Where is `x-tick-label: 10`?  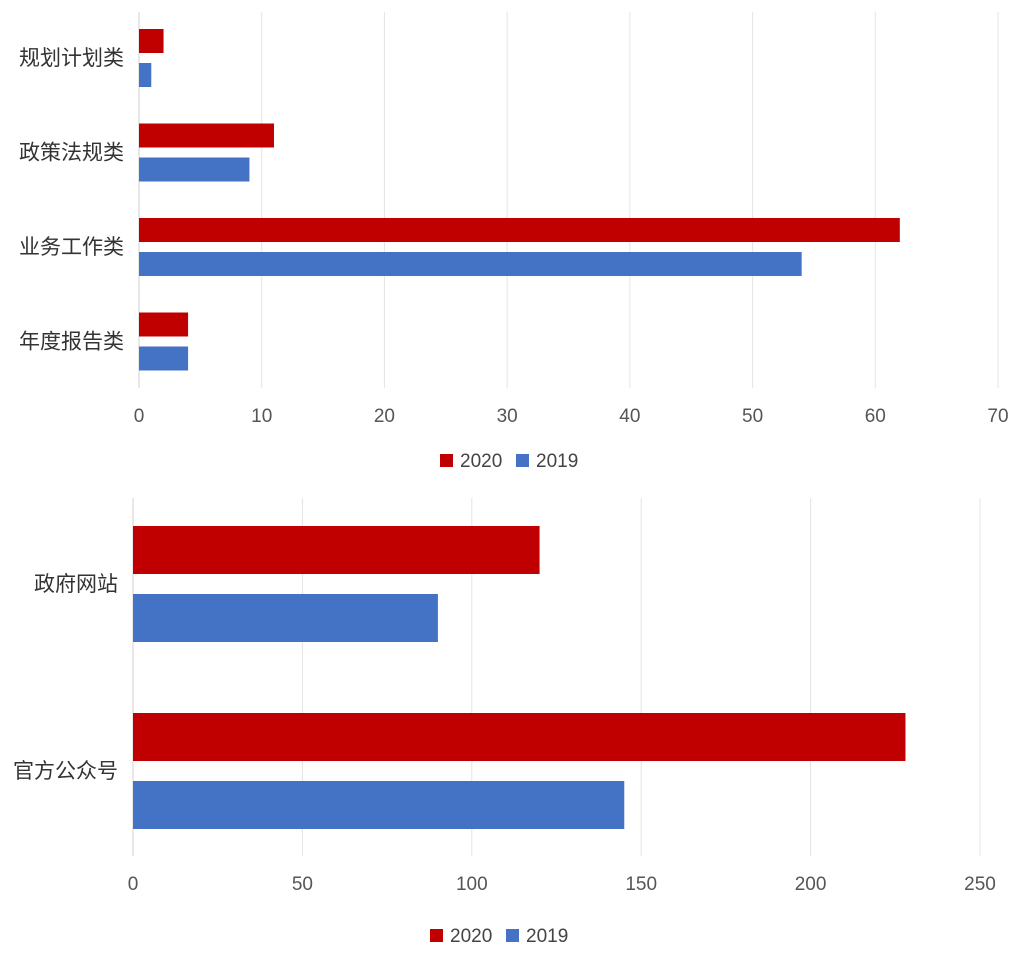 x-tick-label: 10 is located at coordinates (261, 416).